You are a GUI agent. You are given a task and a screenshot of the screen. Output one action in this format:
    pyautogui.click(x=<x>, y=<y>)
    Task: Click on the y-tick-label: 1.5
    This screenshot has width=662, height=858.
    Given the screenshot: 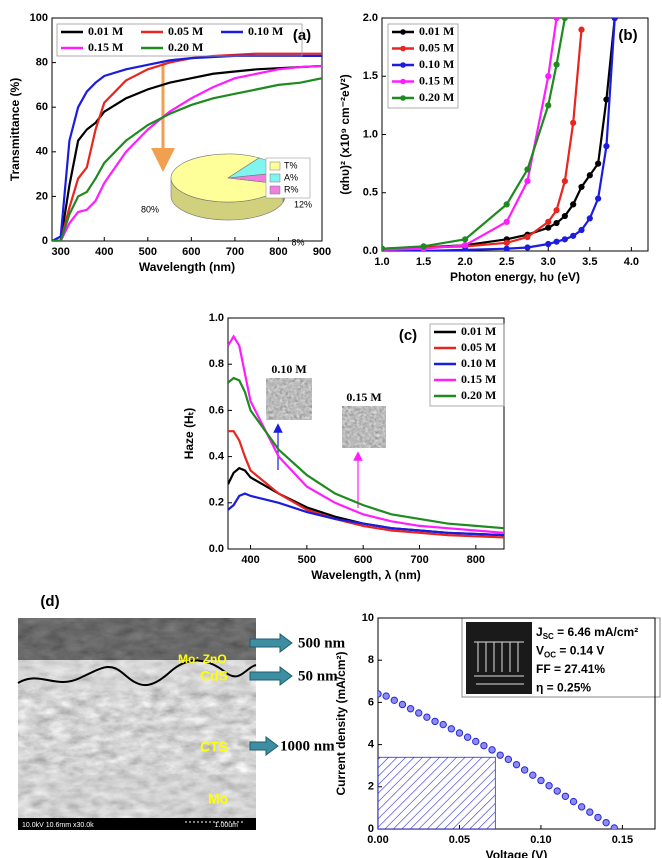 What is the action you would take?
    pyautogui.click(x=370, y=76)
    